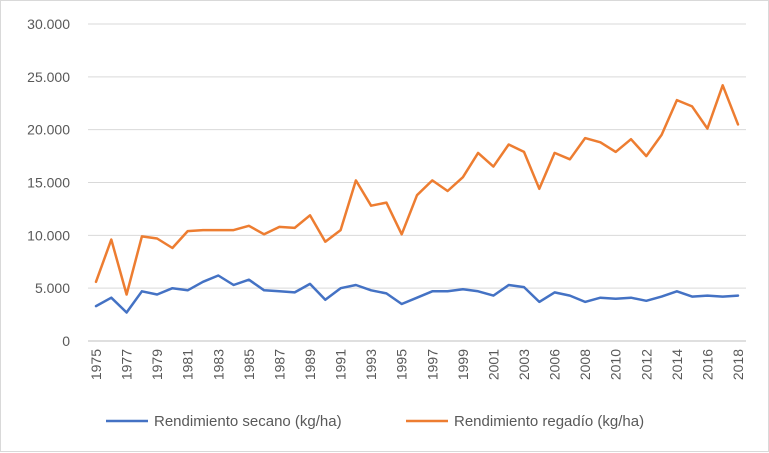  I want to click on x-tick-label: 2018, so click(738, 364).